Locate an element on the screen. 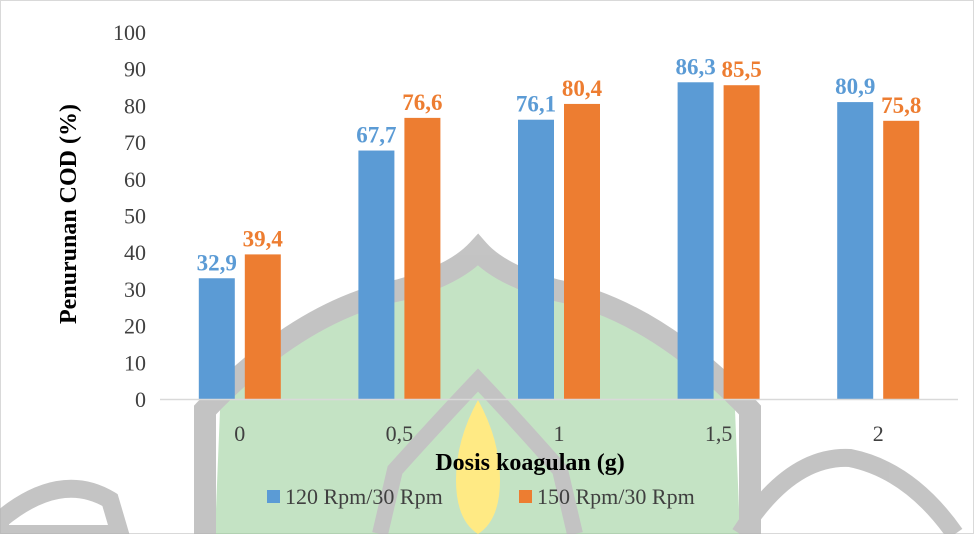 The width and height of the screenshot is (975, 539). legend: 120 Rpm/30 Rpm 150 Rpm/30 Rpm is located at coordinates (481, 496).